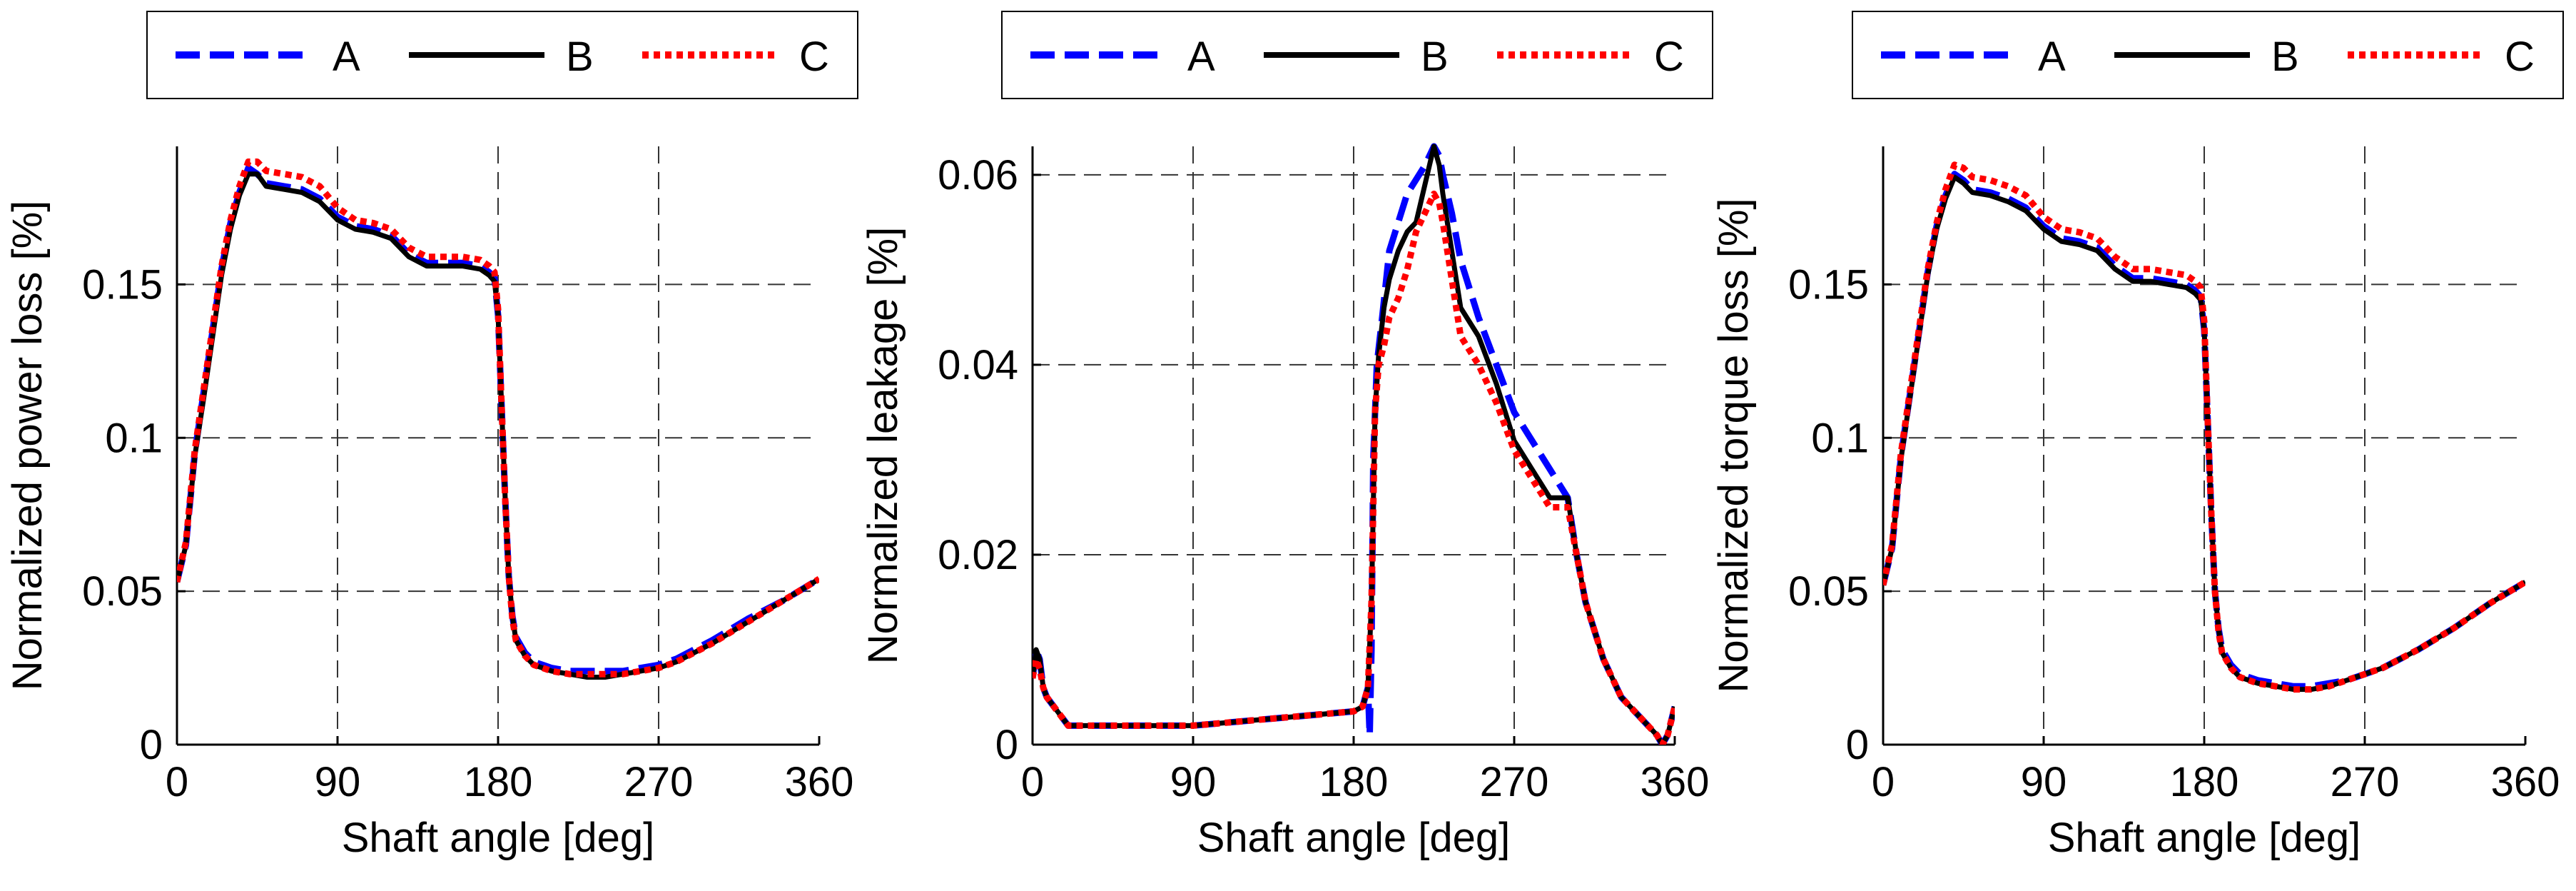 Image resolution: width=2576 pixels, height=891 pixels. I want to click on y-tick-label: 0.04, so click(978, 365).